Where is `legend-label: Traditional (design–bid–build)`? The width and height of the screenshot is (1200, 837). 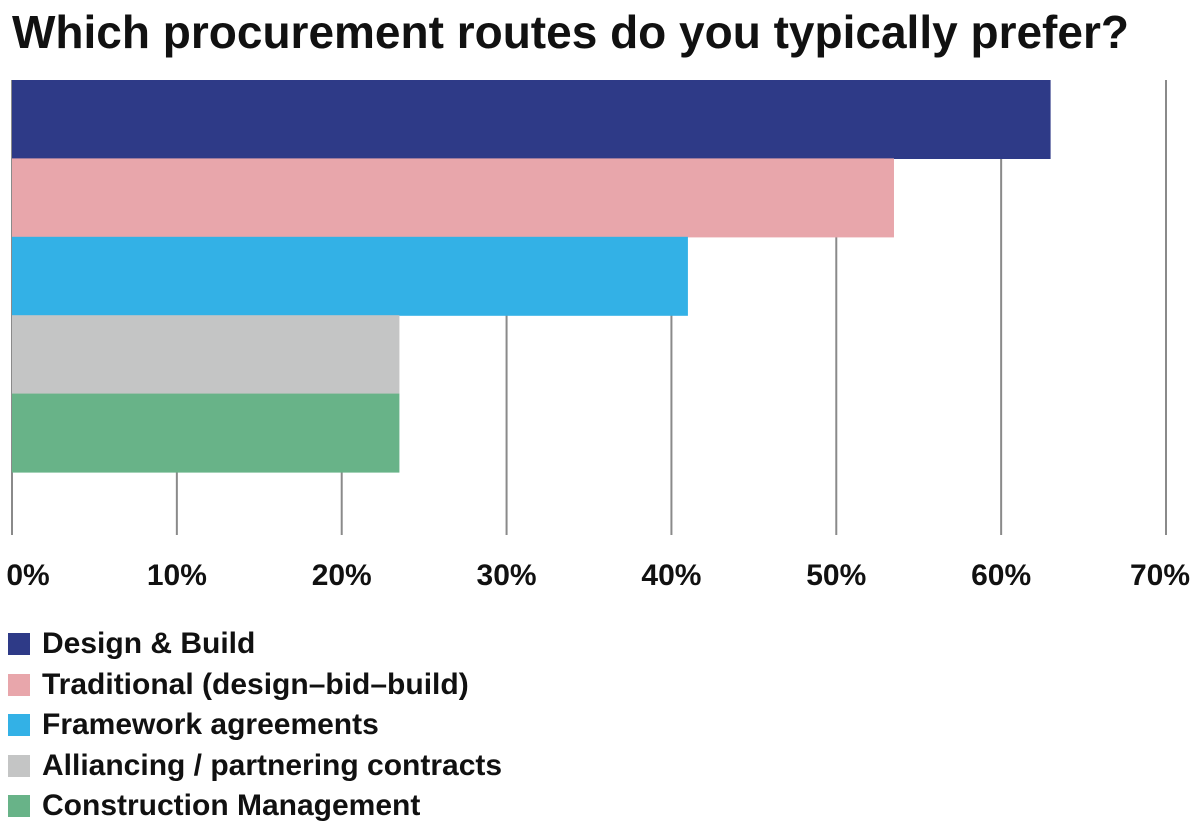
legend-label: Traditional (design–bid–build) is located at coordinates (255, 684).